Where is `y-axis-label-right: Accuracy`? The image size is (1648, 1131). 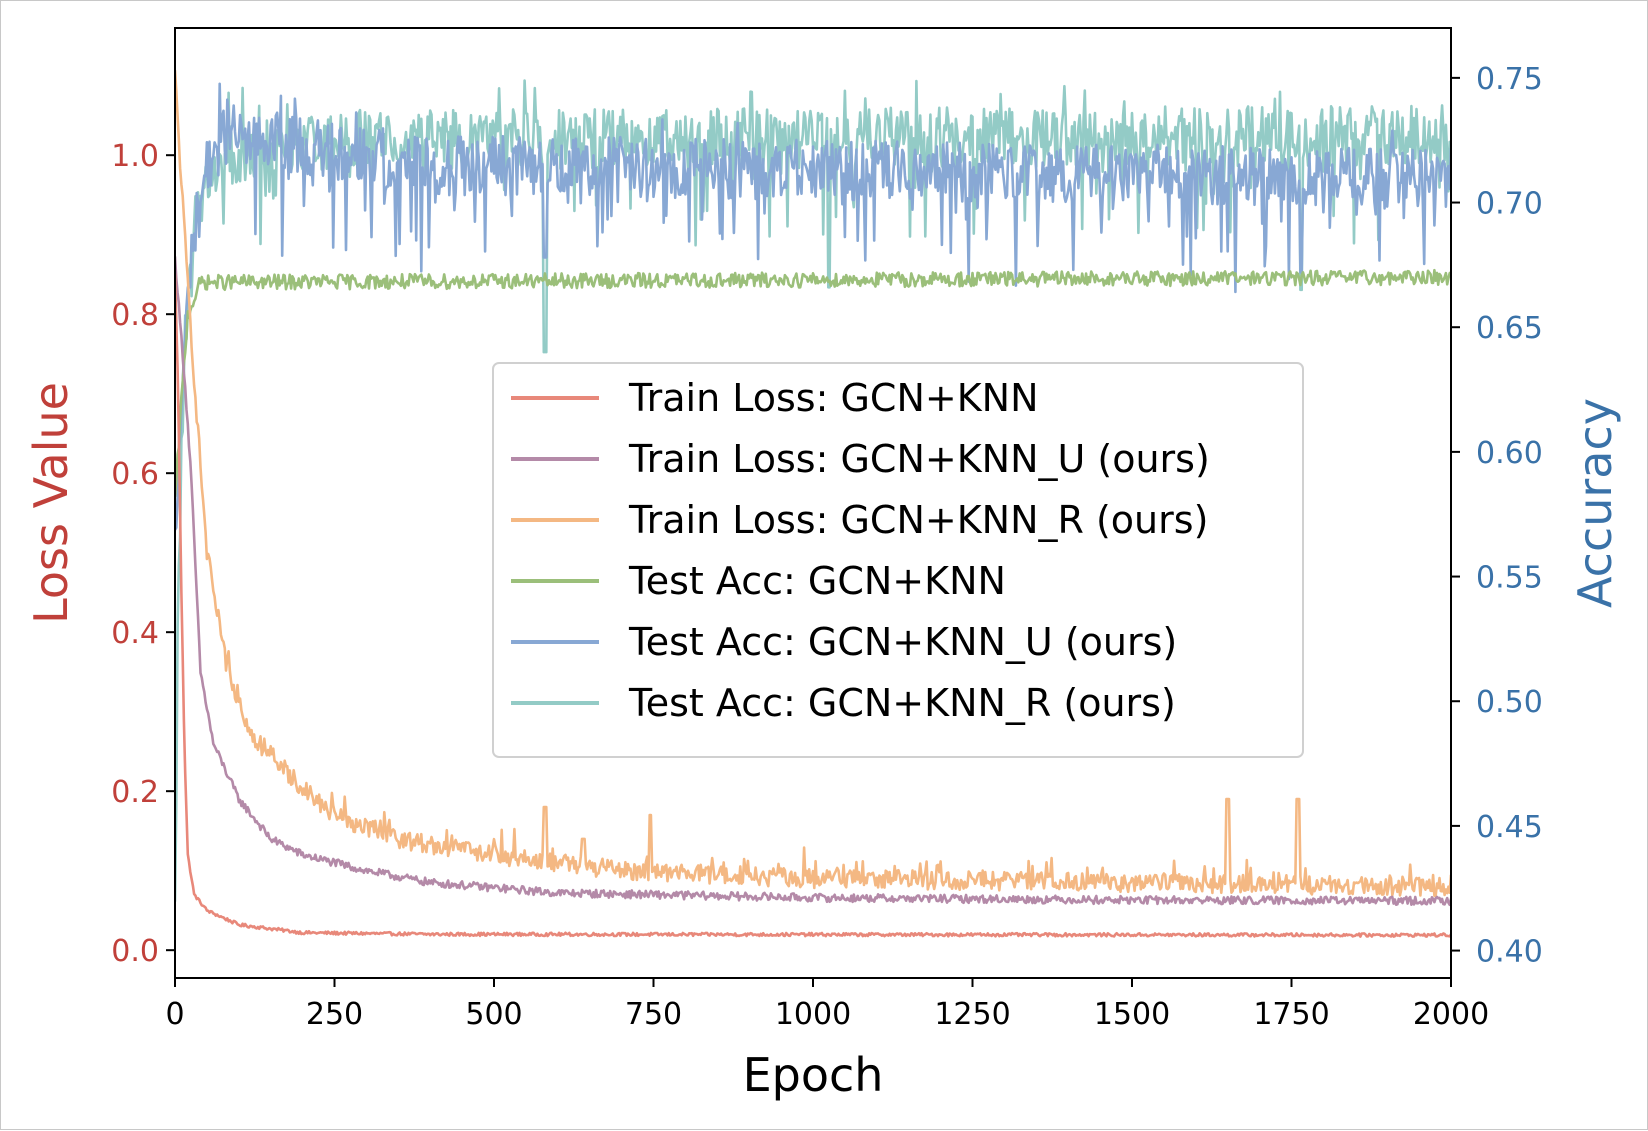
y-axis-label-right: Accuracy is located at coordinates (1595, 503).